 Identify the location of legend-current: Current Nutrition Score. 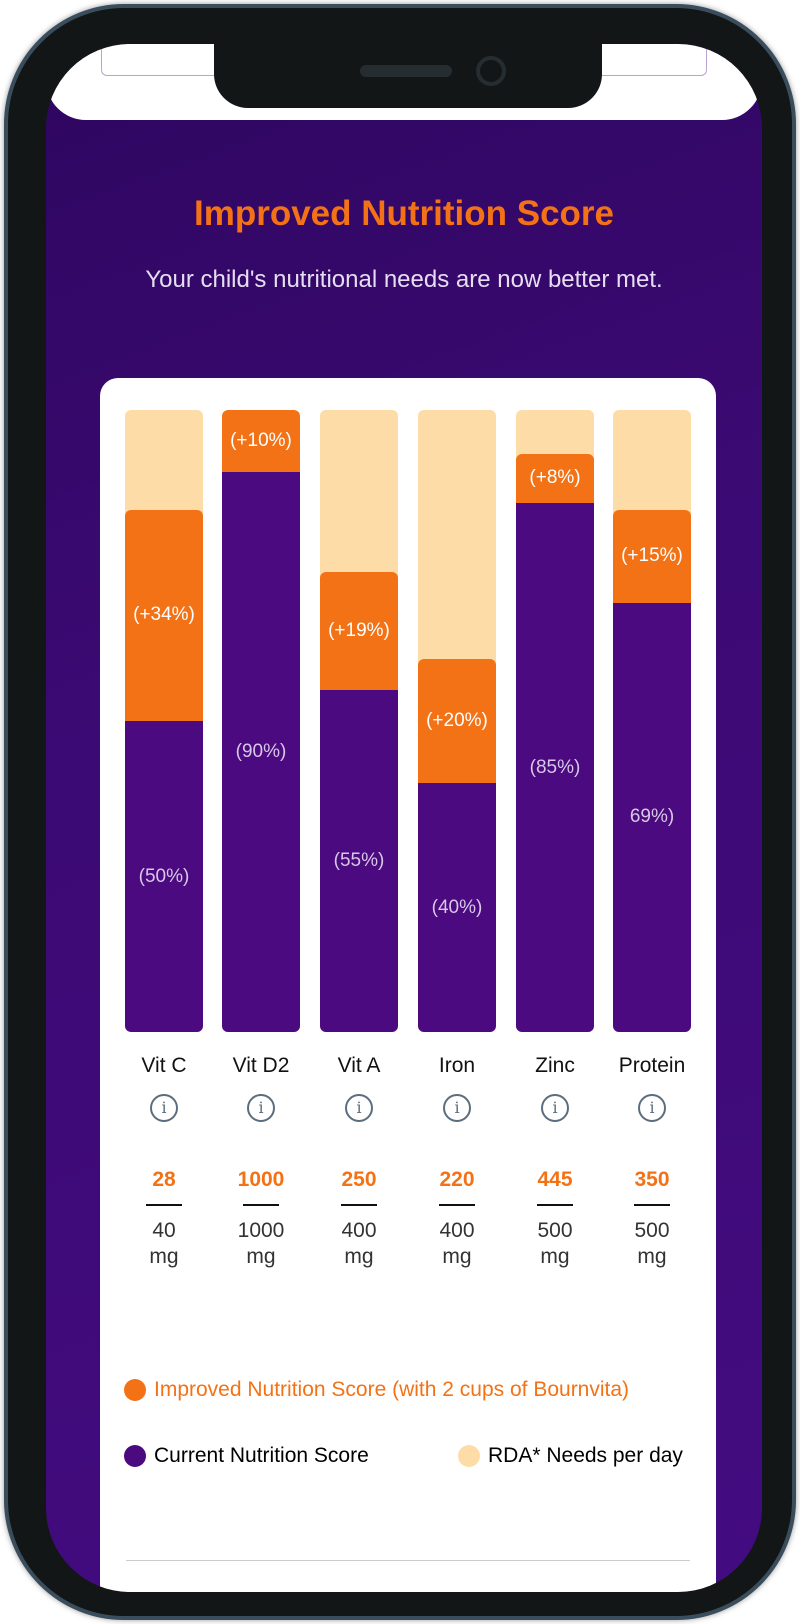
(246, 1456).